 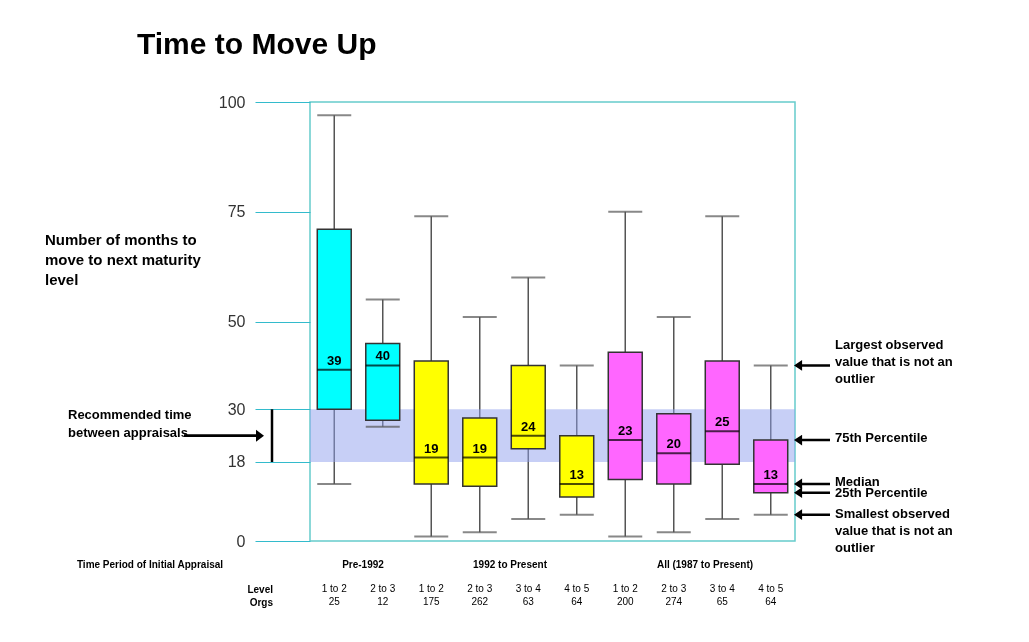 What do you see at coordinates (673, 444) in the screenshot?
I see `text: 20` at bounding box center [673, 444].